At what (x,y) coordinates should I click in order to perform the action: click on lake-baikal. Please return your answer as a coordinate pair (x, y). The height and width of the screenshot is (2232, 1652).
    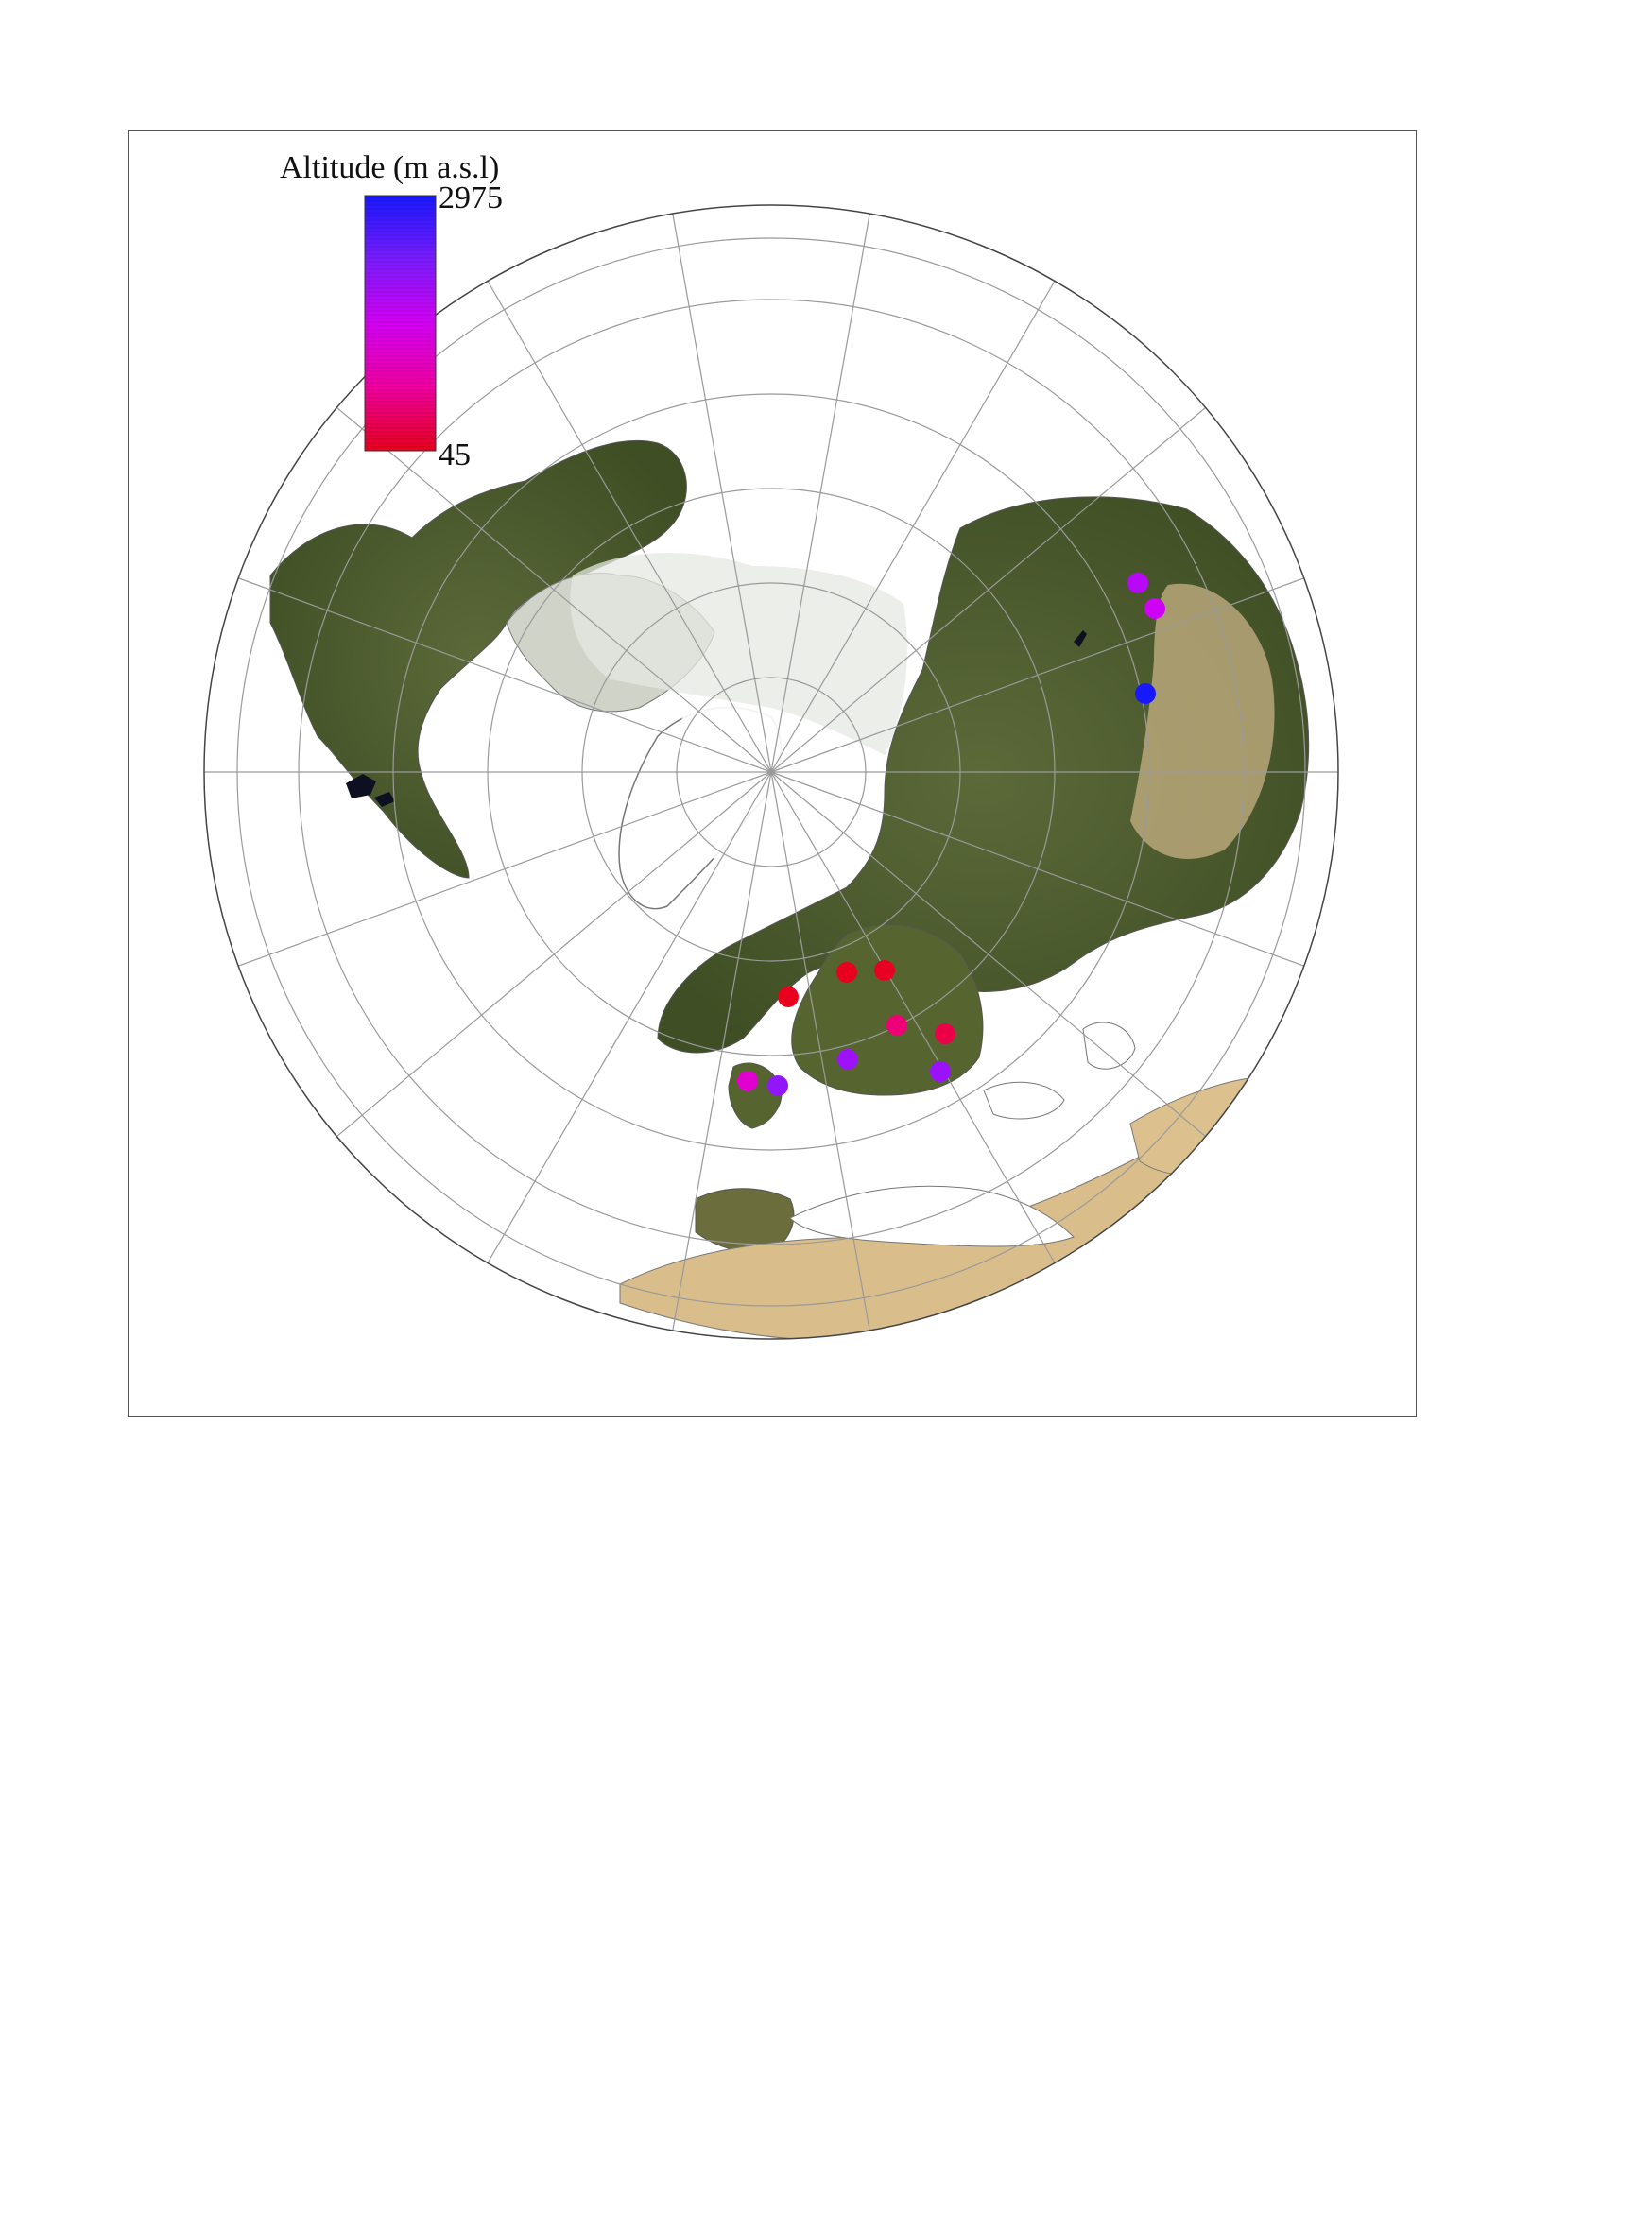
    Looking at the image, I should click on (1080, 638).